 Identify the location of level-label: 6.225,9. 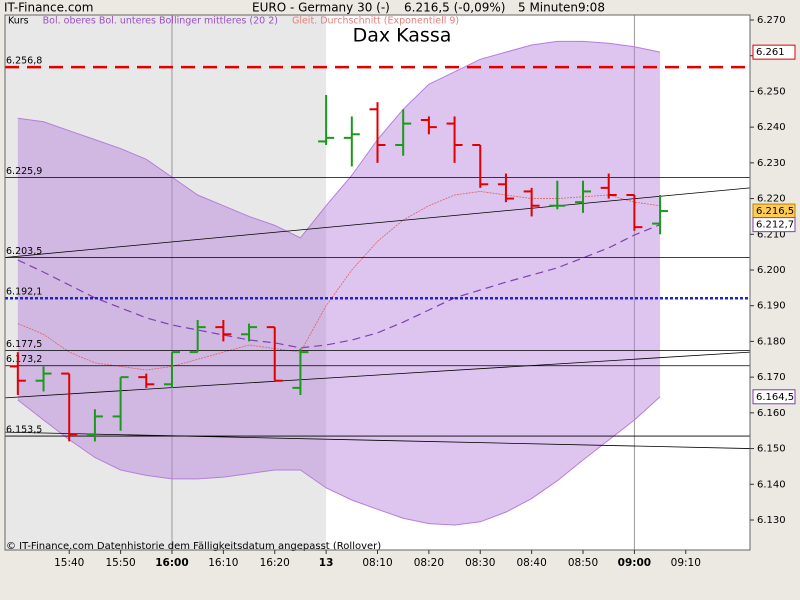
(24, 171).